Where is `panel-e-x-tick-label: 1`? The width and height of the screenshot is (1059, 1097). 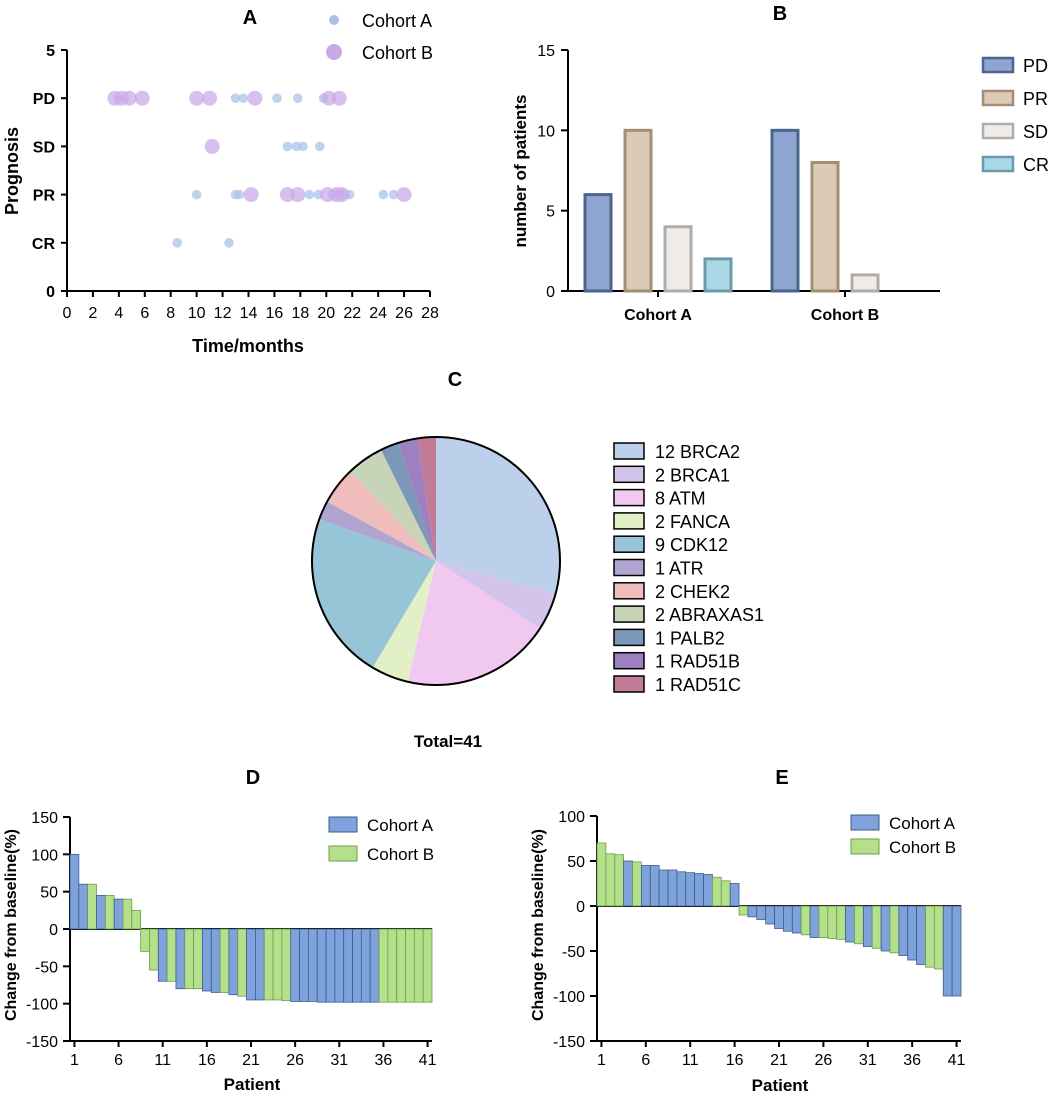
panel-e-x-tick-label: 1 is located at coordinates (601, 1060).